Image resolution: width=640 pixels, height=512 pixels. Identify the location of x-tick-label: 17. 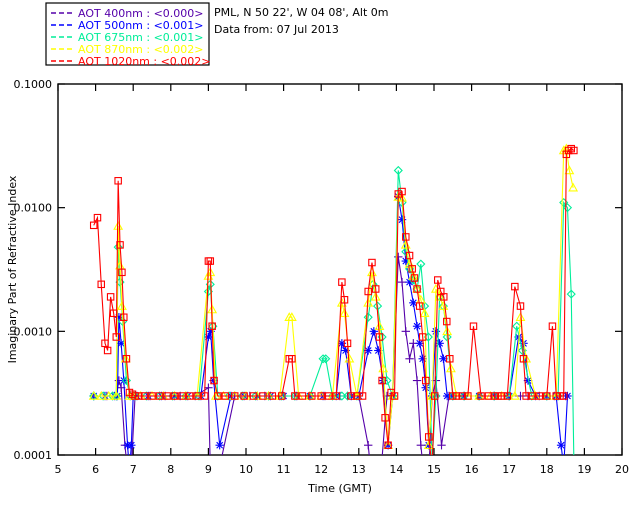
(509, 469).